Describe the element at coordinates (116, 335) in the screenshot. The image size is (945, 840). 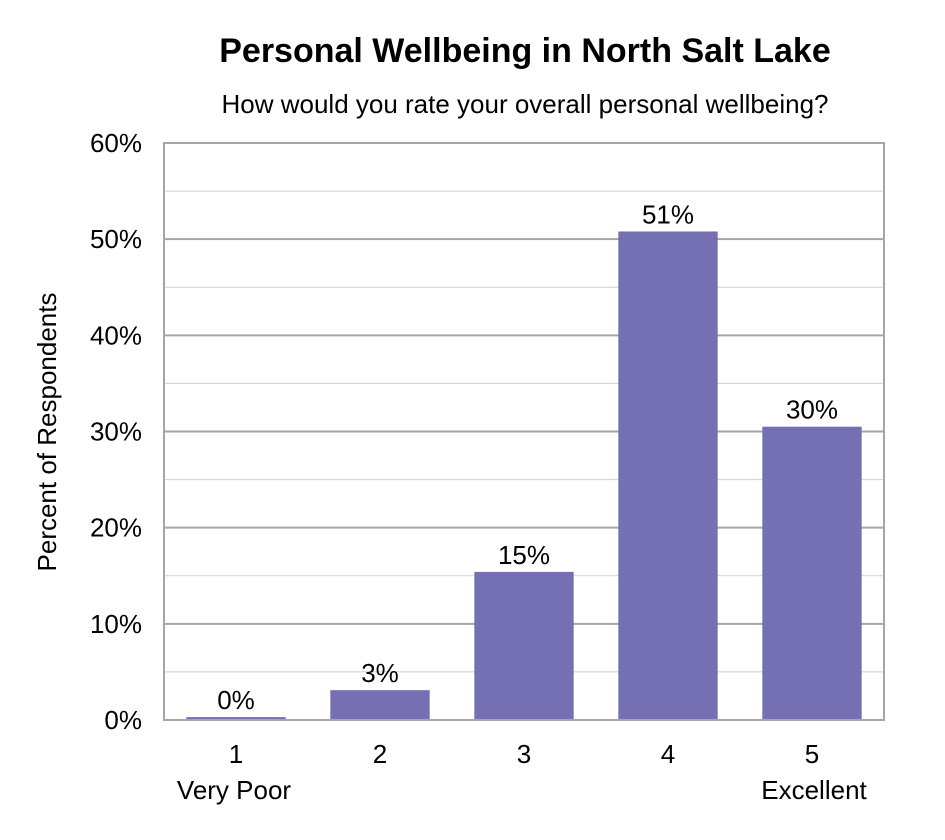
I see `y-tick-label: 40%` at that location.